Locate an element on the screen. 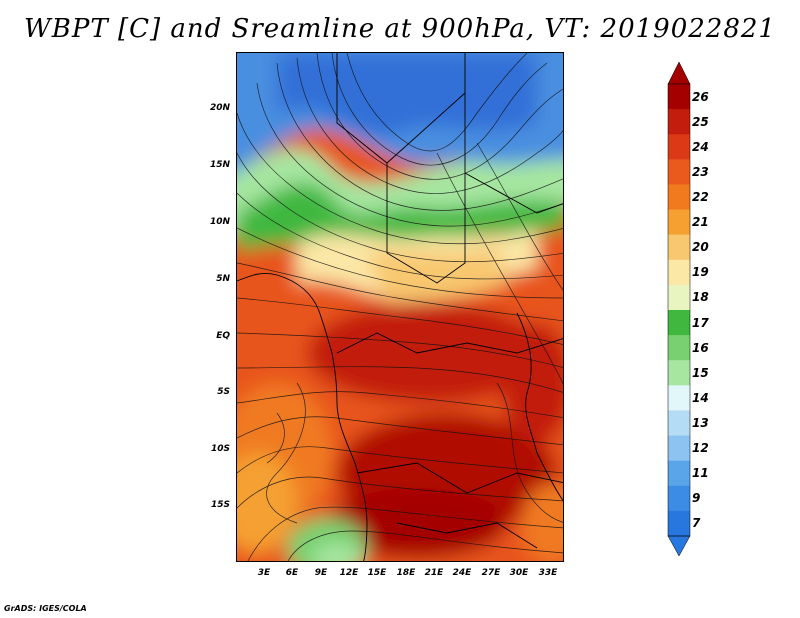 The width and height of the screenshot is (800, 618). lat-label-5s: 5S is located at coordinates (223, 392).